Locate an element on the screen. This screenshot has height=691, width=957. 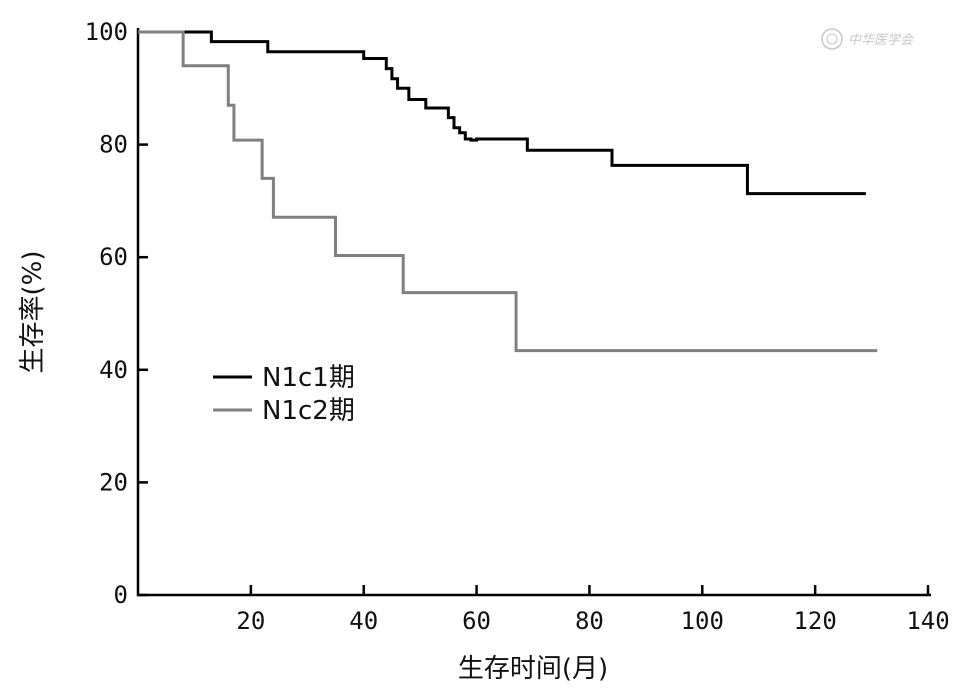
y-tick-label: 40 is located at coordinates (113, 370).